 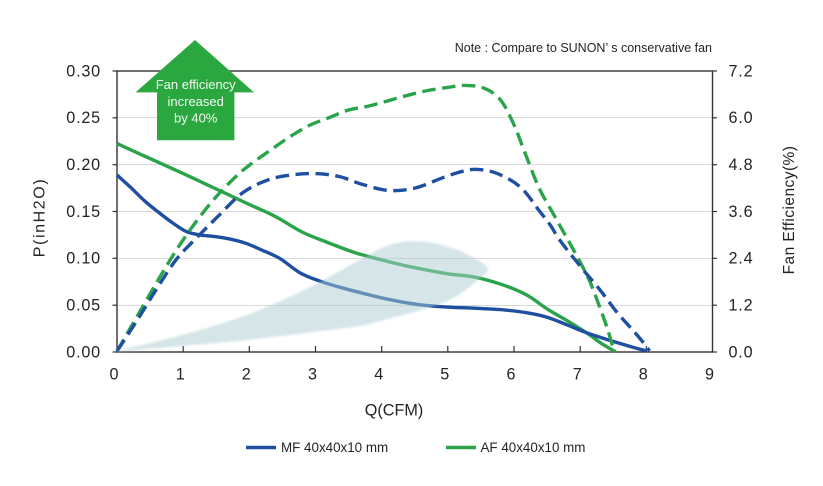 What do you see at coordinates (789, 210) in the screenshot?
I see `svg-text: Fan Efficiency(%)` at bounding box center [789, 210].